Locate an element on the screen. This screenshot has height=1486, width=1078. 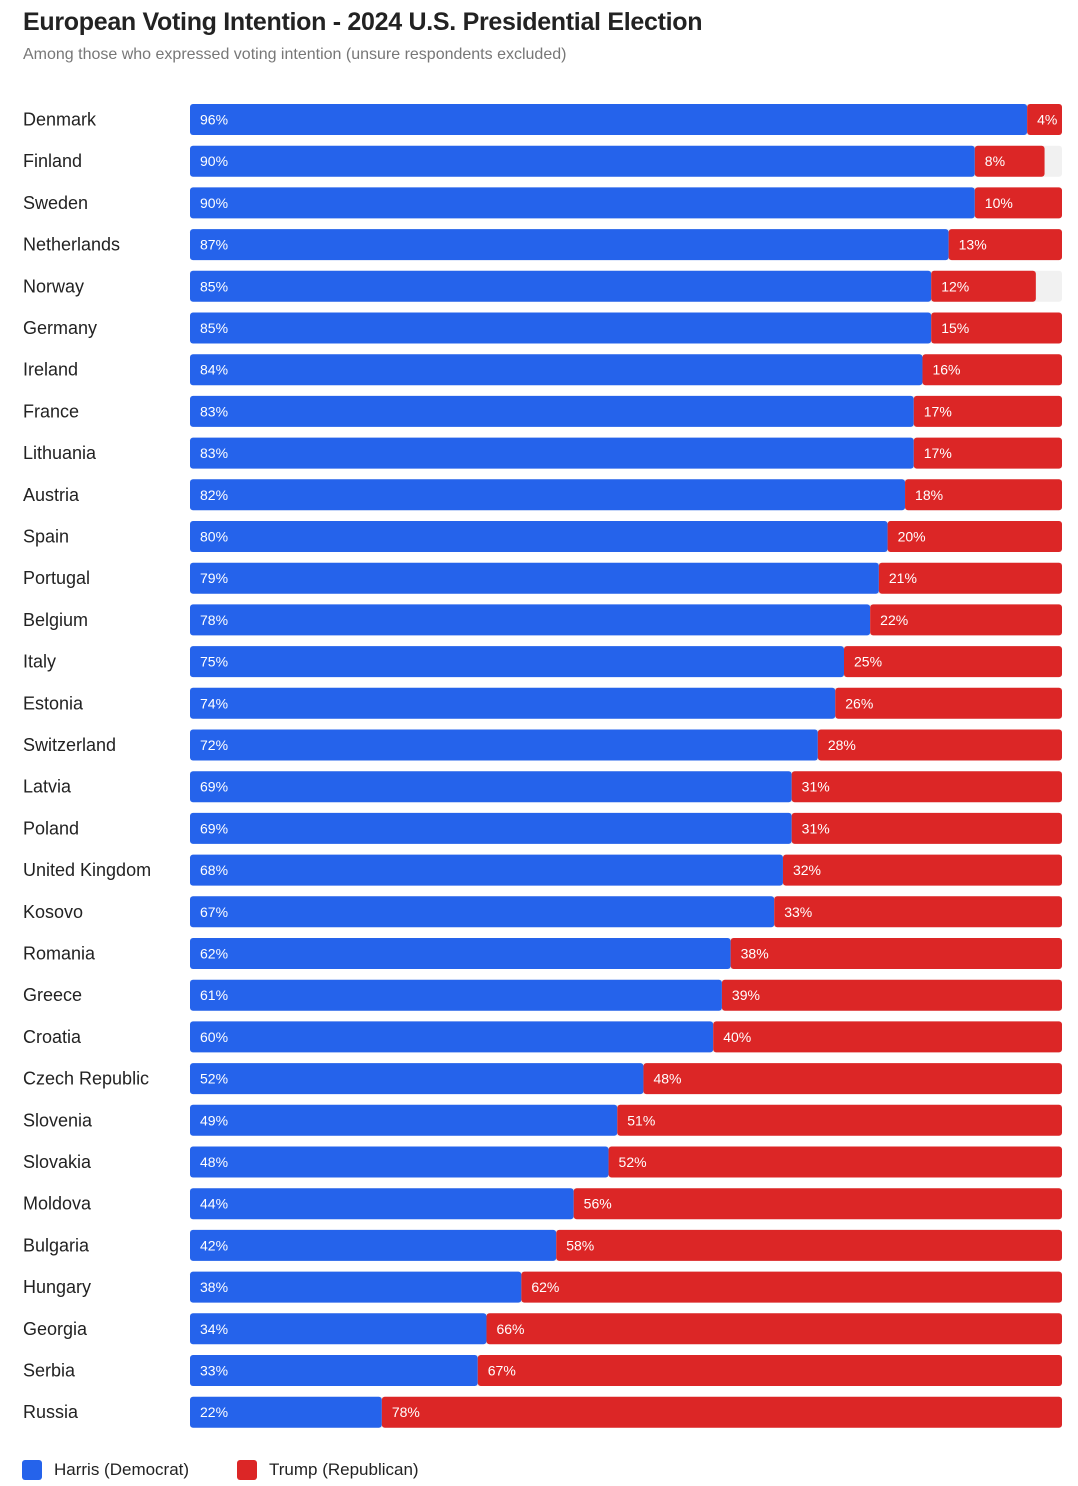
category-label: Spain is located at coordinates (46, 537).